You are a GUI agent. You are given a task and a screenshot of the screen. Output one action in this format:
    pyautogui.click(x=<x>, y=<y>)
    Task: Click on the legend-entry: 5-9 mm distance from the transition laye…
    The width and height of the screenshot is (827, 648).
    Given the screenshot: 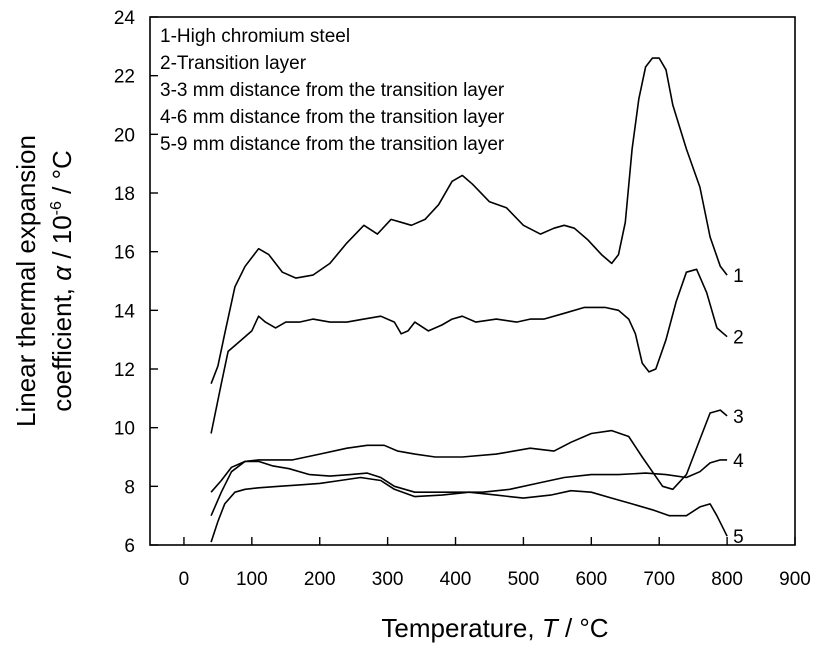 What is the action you would take?
    pyautogui.click(x=332, y=144)
    